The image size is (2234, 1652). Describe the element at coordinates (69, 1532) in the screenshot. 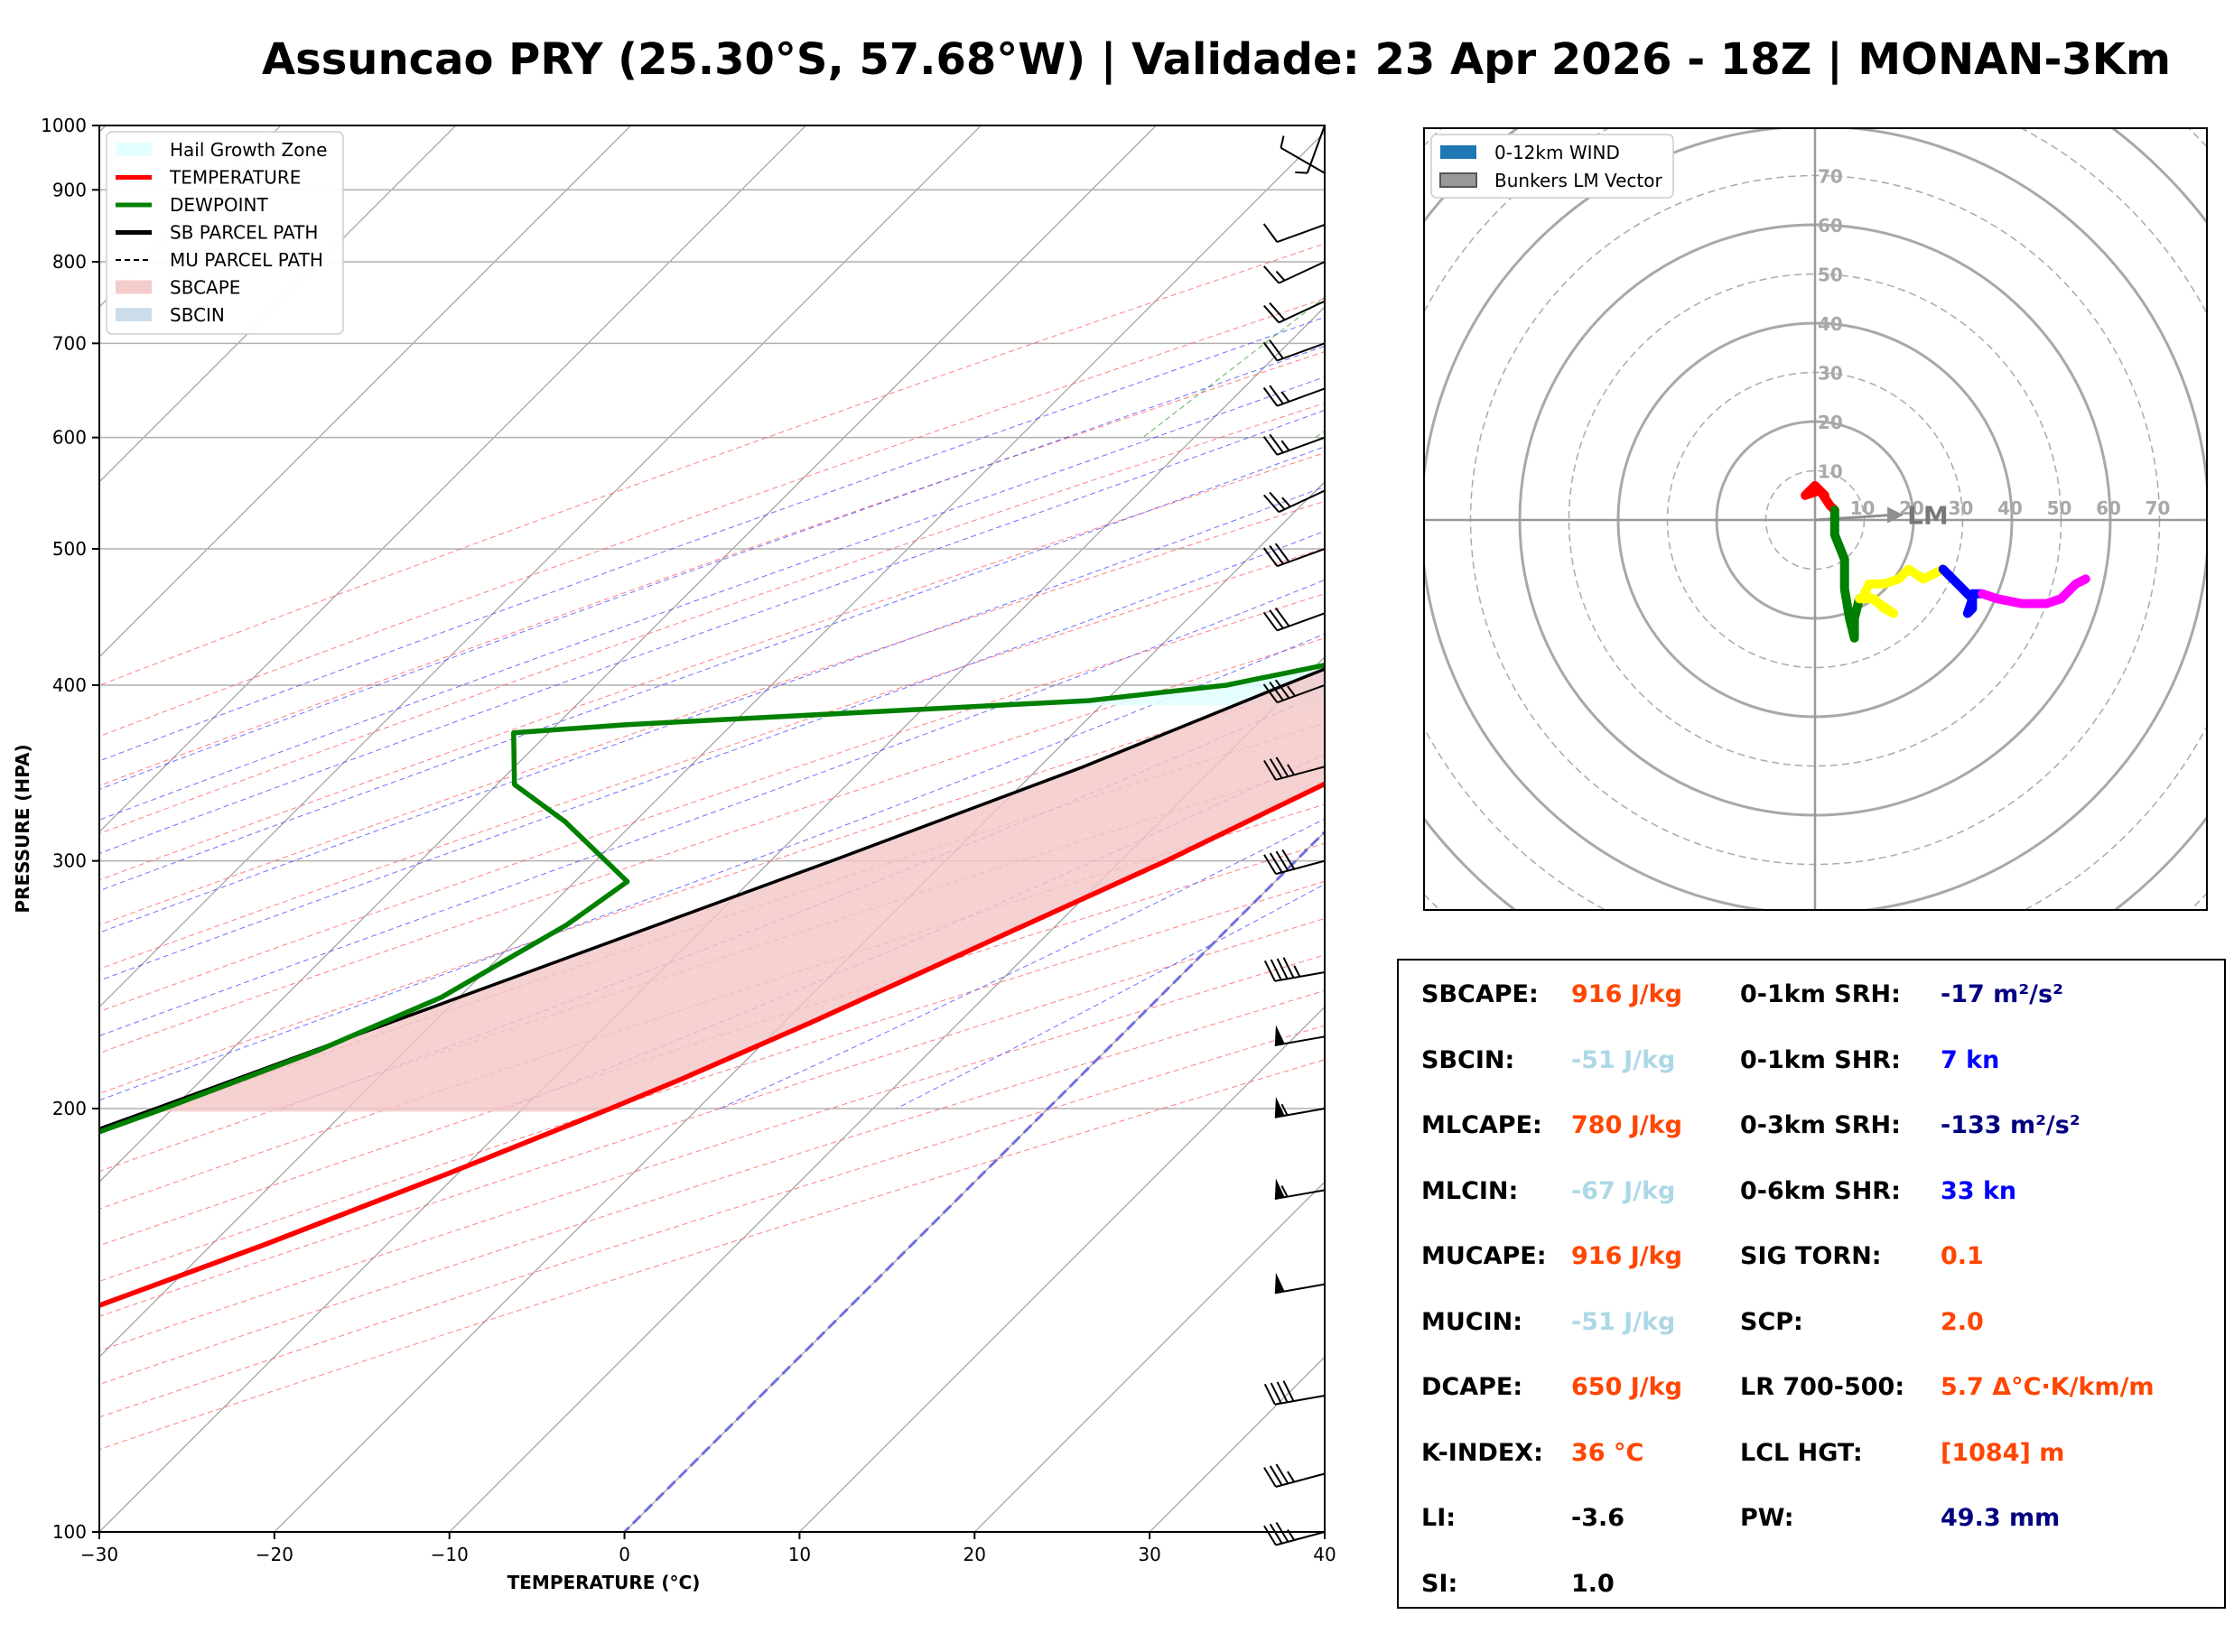

I see `y-tick-label: 100` at that location.